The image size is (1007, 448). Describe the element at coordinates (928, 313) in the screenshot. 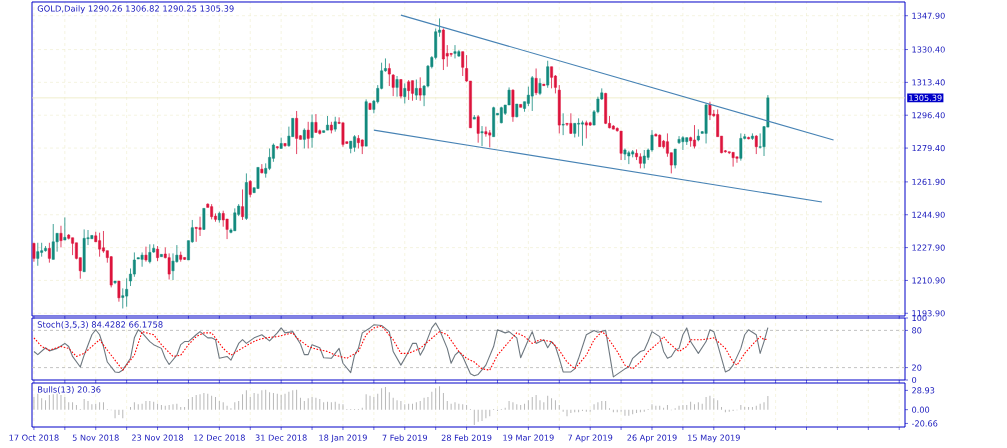

I see `y-tick-label: 1193.90` at that location.